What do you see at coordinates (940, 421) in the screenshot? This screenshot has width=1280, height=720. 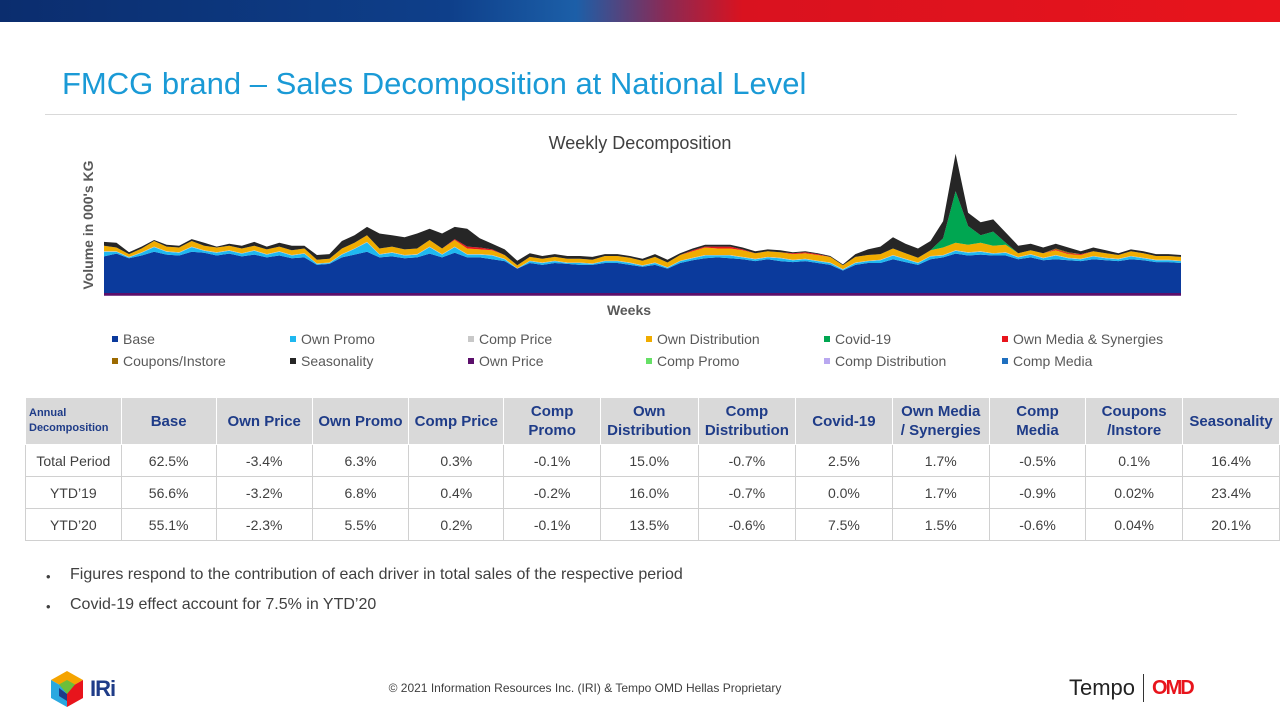 I see `table-column-header: Own Media / Synergies` at bounding box center [940, 421].